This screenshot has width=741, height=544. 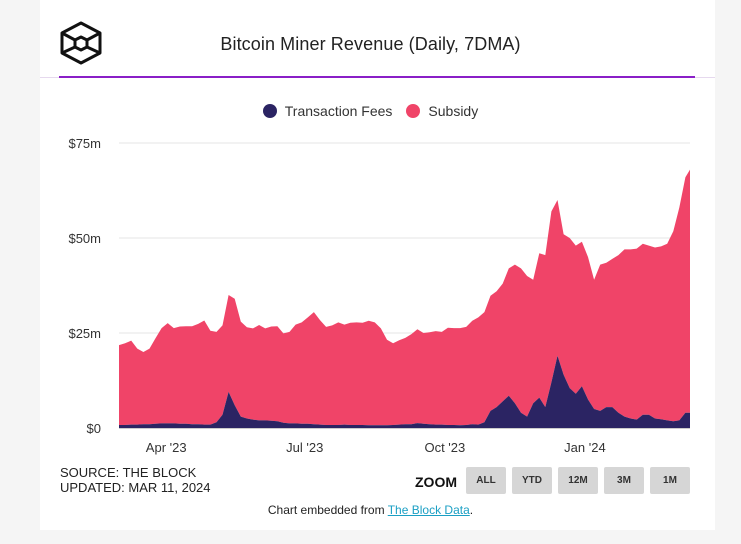 I want to click on legend-item-transaction-fees: Transaction Fees, so click(x=327, y=111).